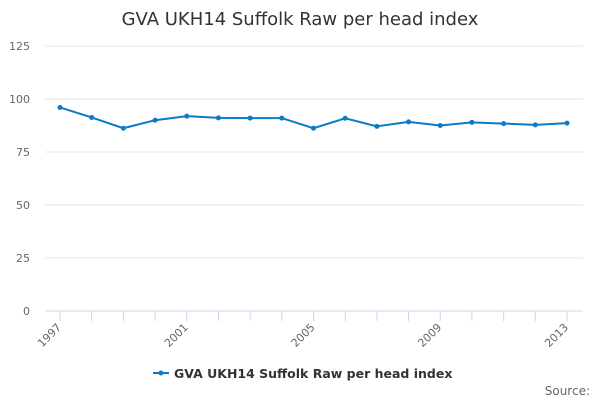 The width and height of the screenshot is (600, 400). I want to click on y-tick-label: 25, so click(23, 258).